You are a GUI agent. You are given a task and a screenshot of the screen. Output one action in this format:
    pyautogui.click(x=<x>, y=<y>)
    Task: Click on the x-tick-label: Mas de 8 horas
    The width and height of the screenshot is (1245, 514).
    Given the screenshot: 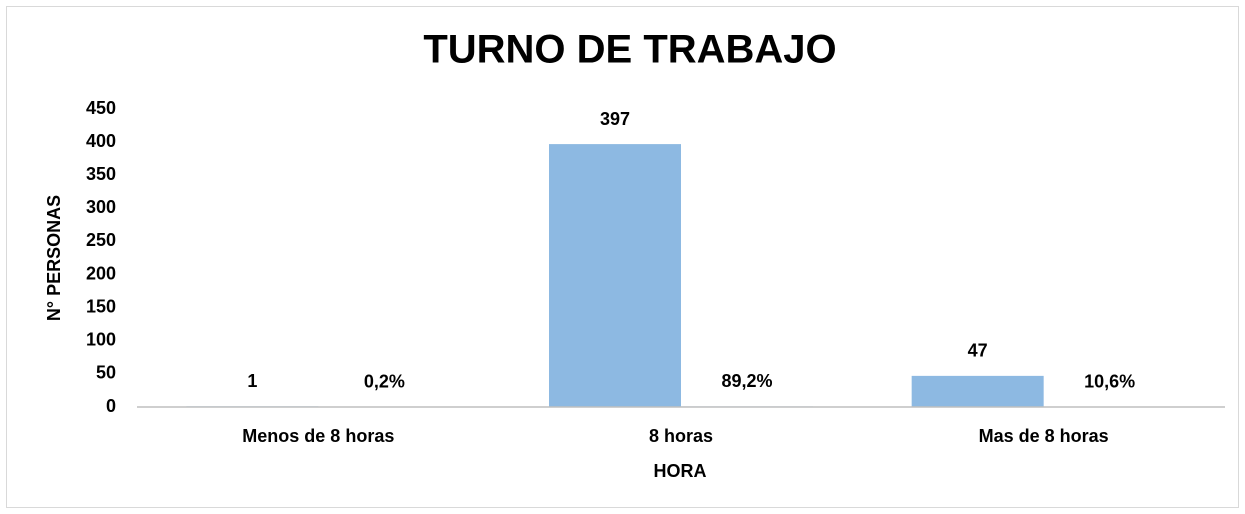 What is the action you would take?
    pyautogui.click(x=1044, y=436)
    